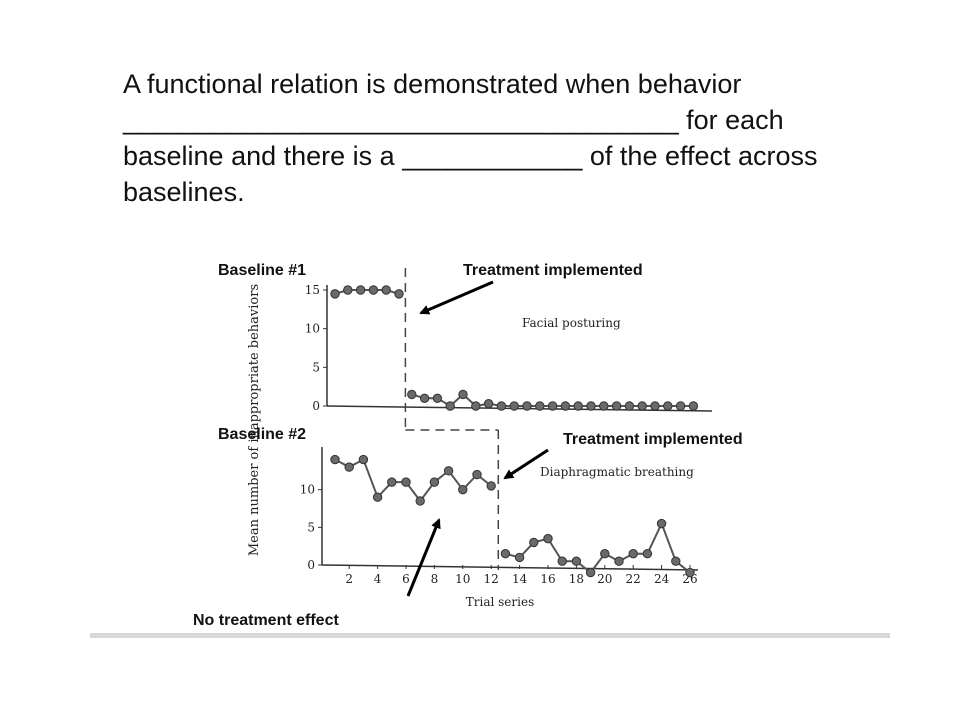  I want to click on question-line-3-start: baseline and there is a, so click(263, 156).